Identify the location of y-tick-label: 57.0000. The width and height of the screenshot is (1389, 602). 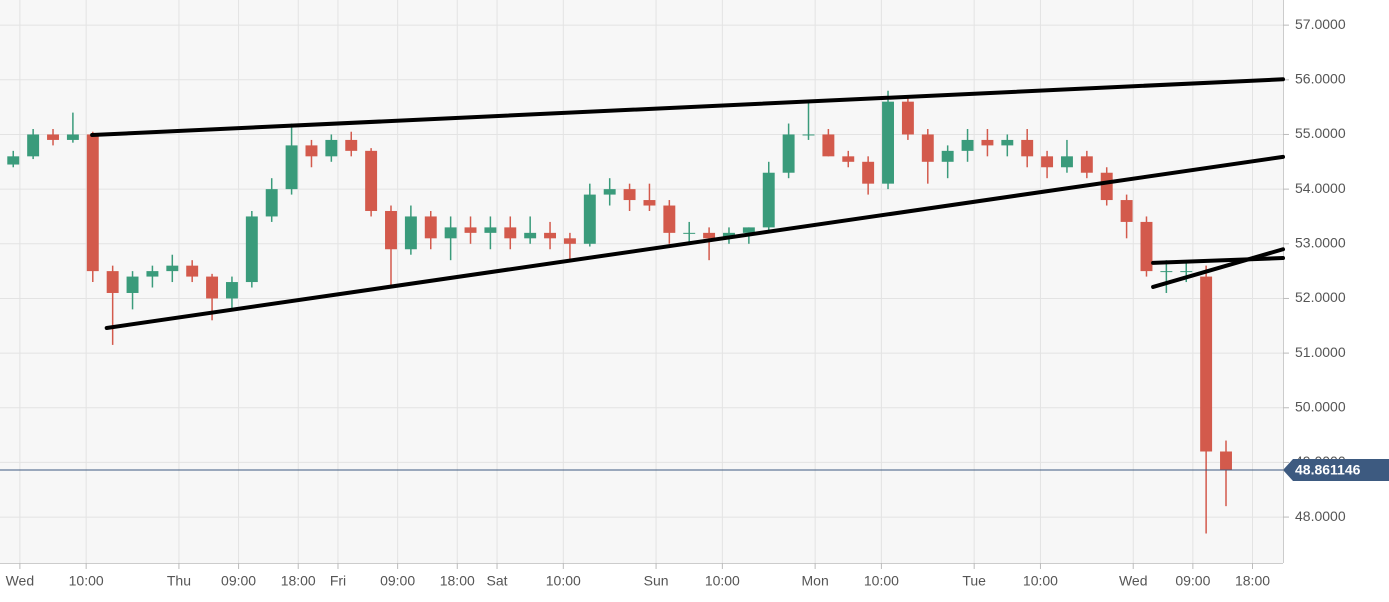
(1320, 24).